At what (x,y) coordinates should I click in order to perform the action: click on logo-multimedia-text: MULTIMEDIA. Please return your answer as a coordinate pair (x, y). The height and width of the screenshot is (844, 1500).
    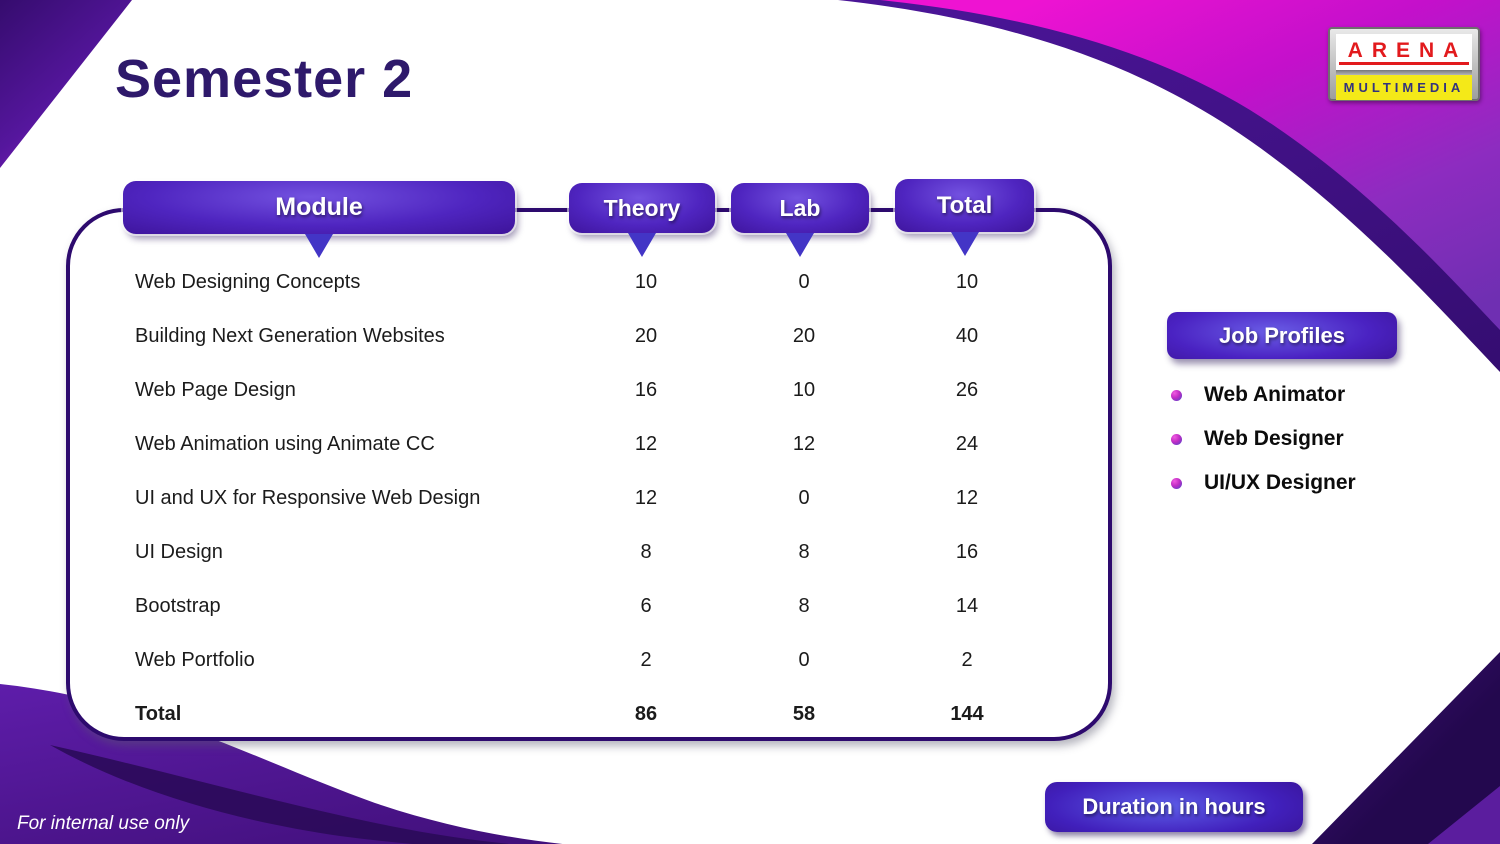
    Looking at the image, I should click on (1404, 87).